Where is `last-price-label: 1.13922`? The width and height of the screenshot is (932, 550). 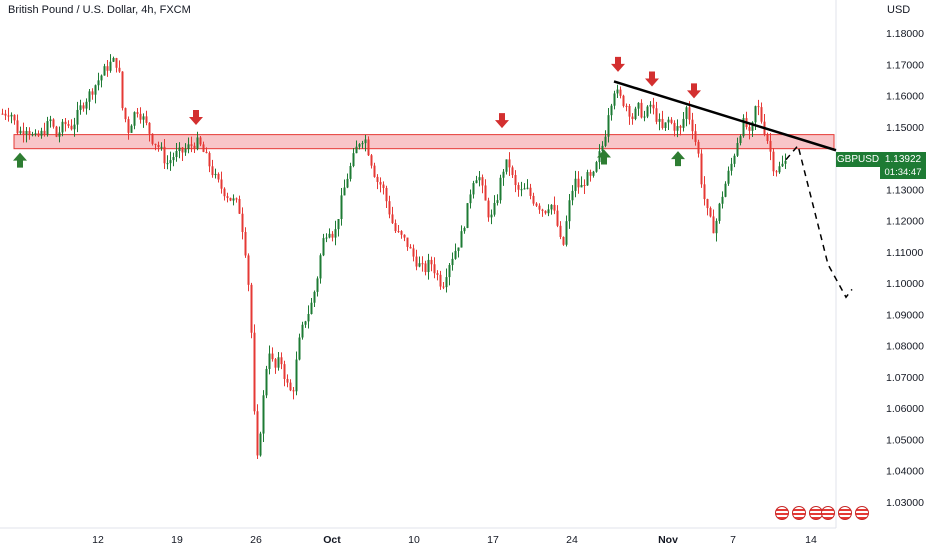
last-price-label: 1.13922 is located at coordinates (903, 159).